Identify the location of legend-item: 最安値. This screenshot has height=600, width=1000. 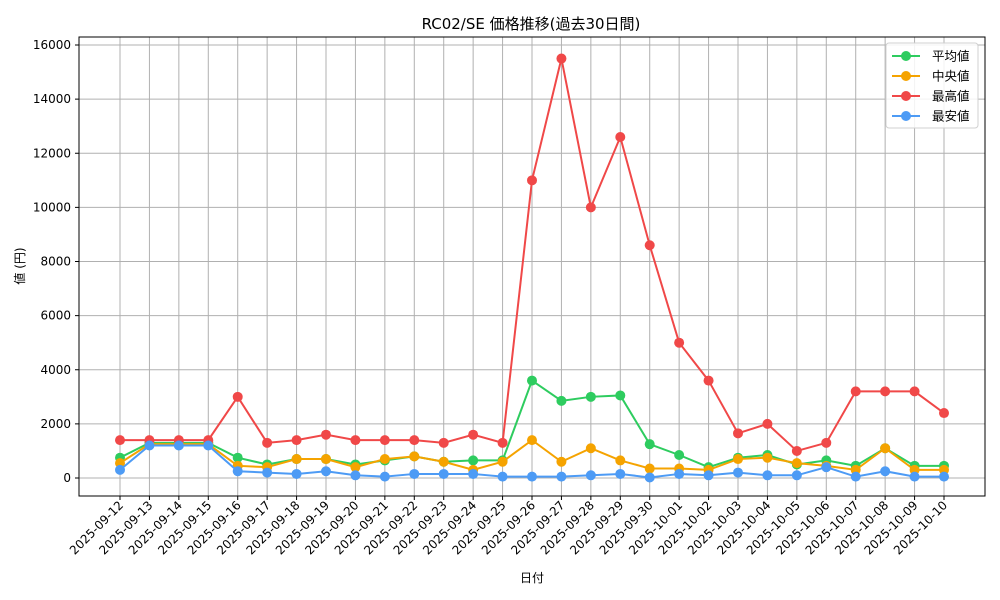
(931, 116).